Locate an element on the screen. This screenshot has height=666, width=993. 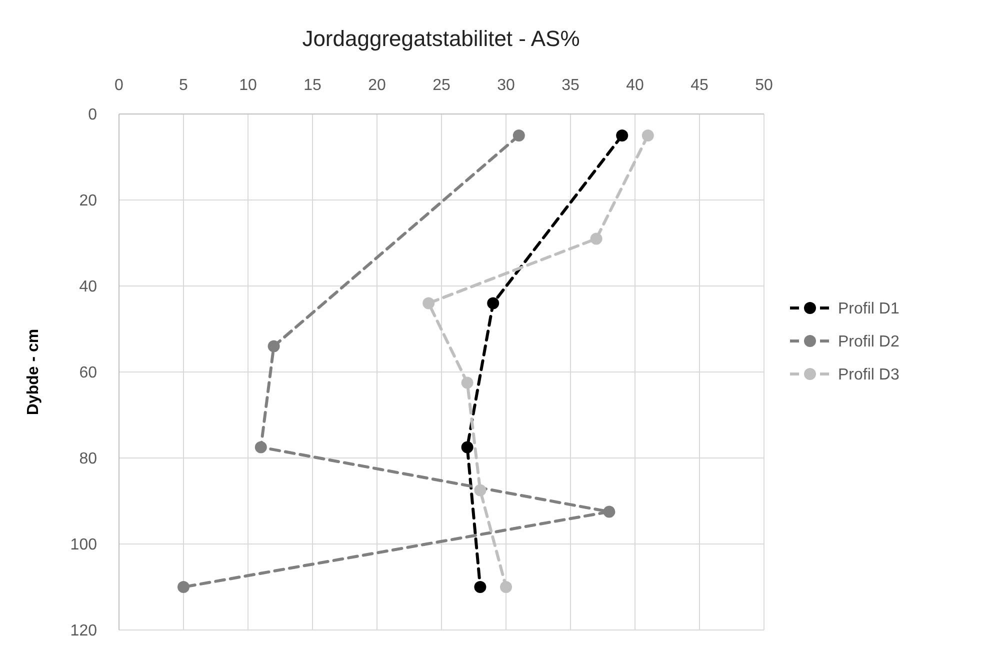
y-tick-label: 60 is located at coordinates (88, 373).